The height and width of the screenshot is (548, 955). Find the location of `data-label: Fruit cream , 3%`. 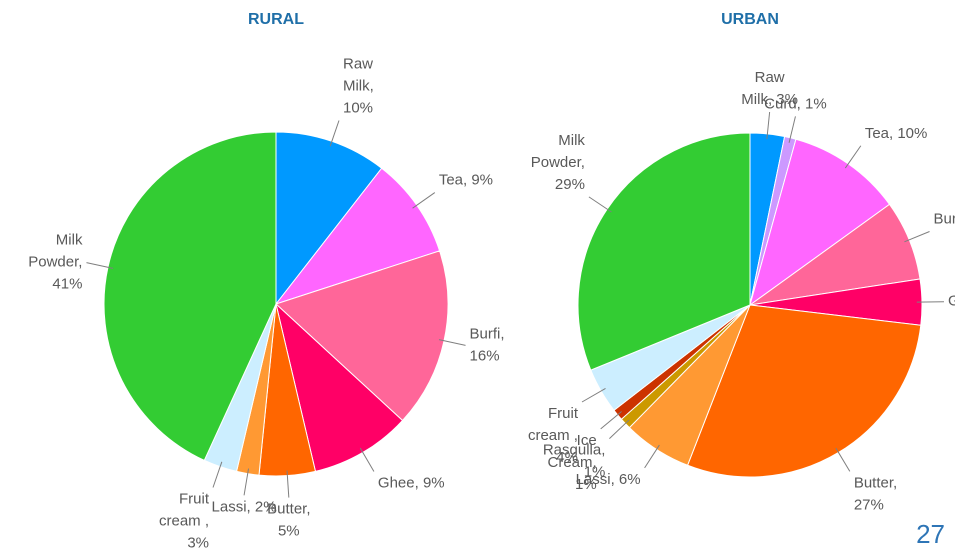

data-label: Fruit cream , 3% is located at coordinates (184, 519).